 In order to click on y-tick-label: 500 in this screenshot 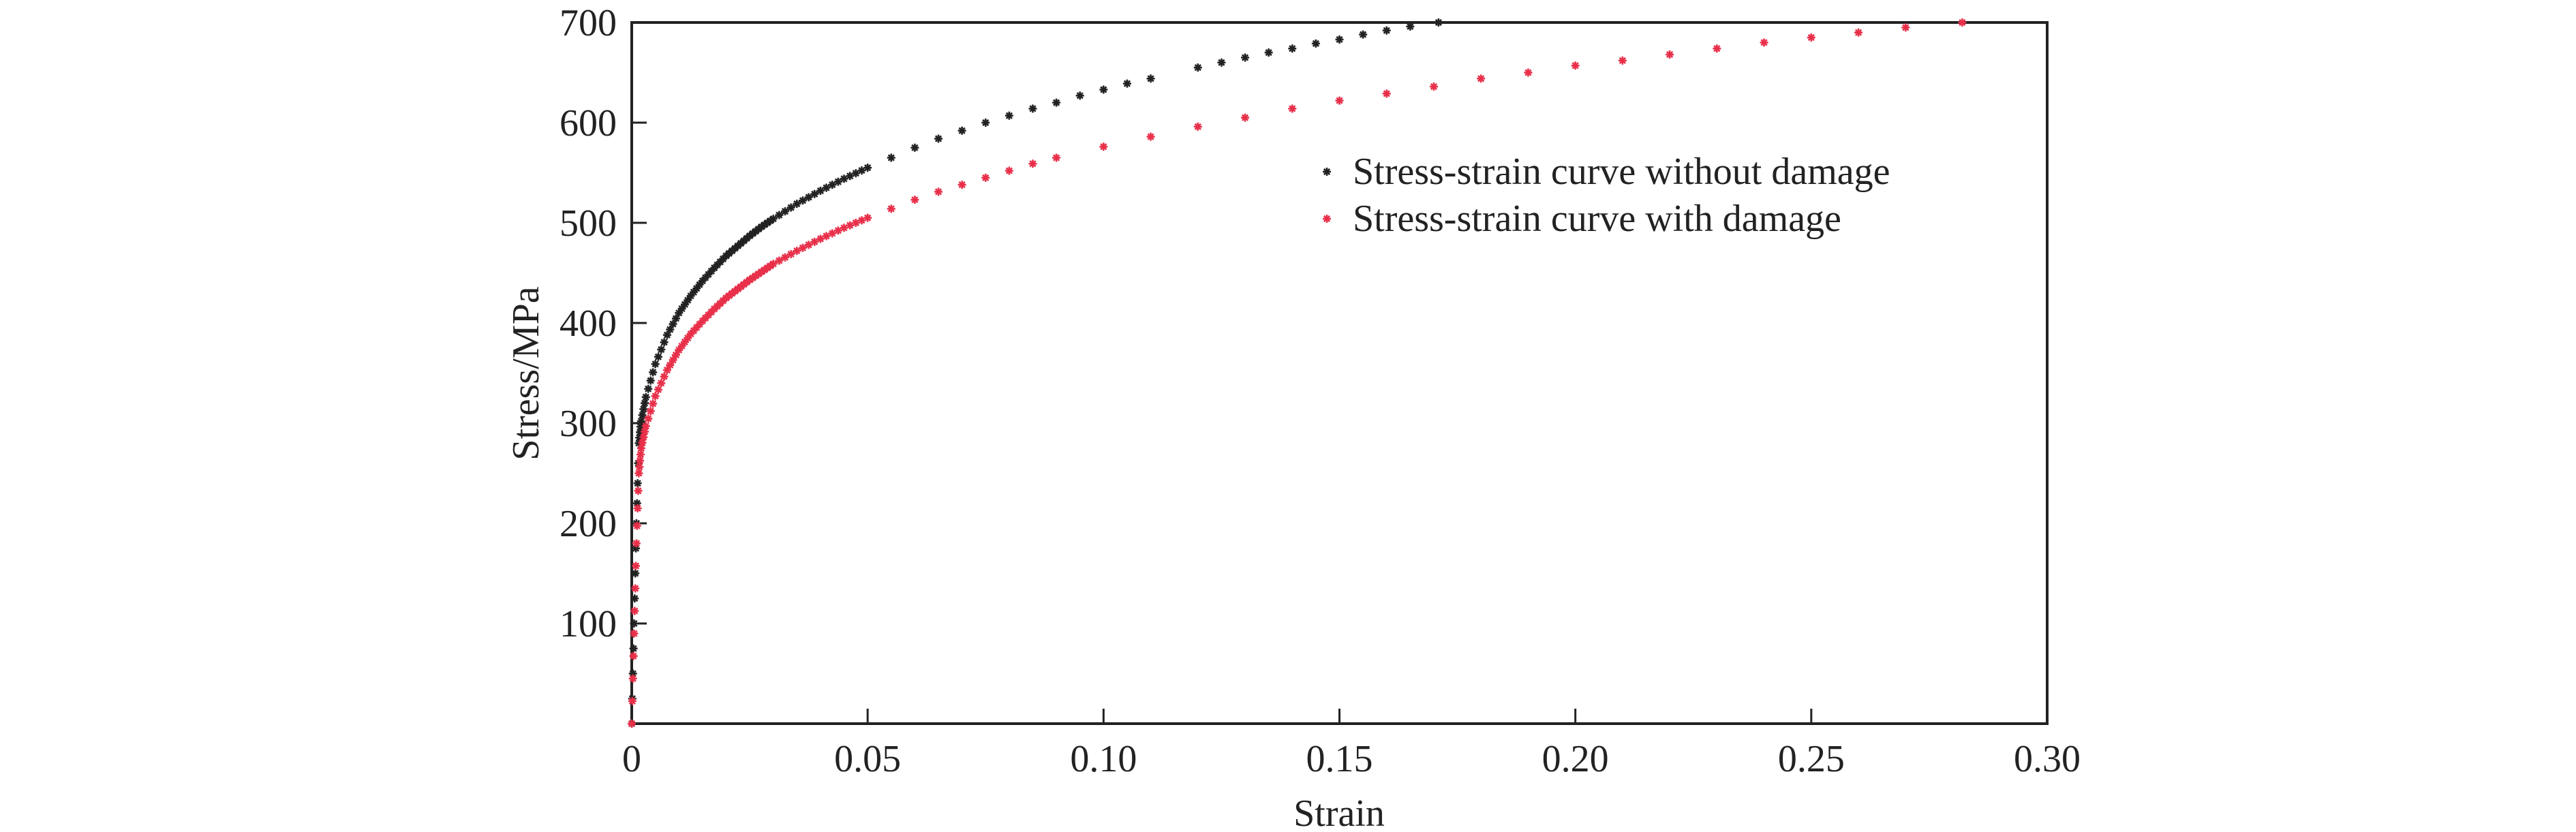, I will do `click(588, 223)`.